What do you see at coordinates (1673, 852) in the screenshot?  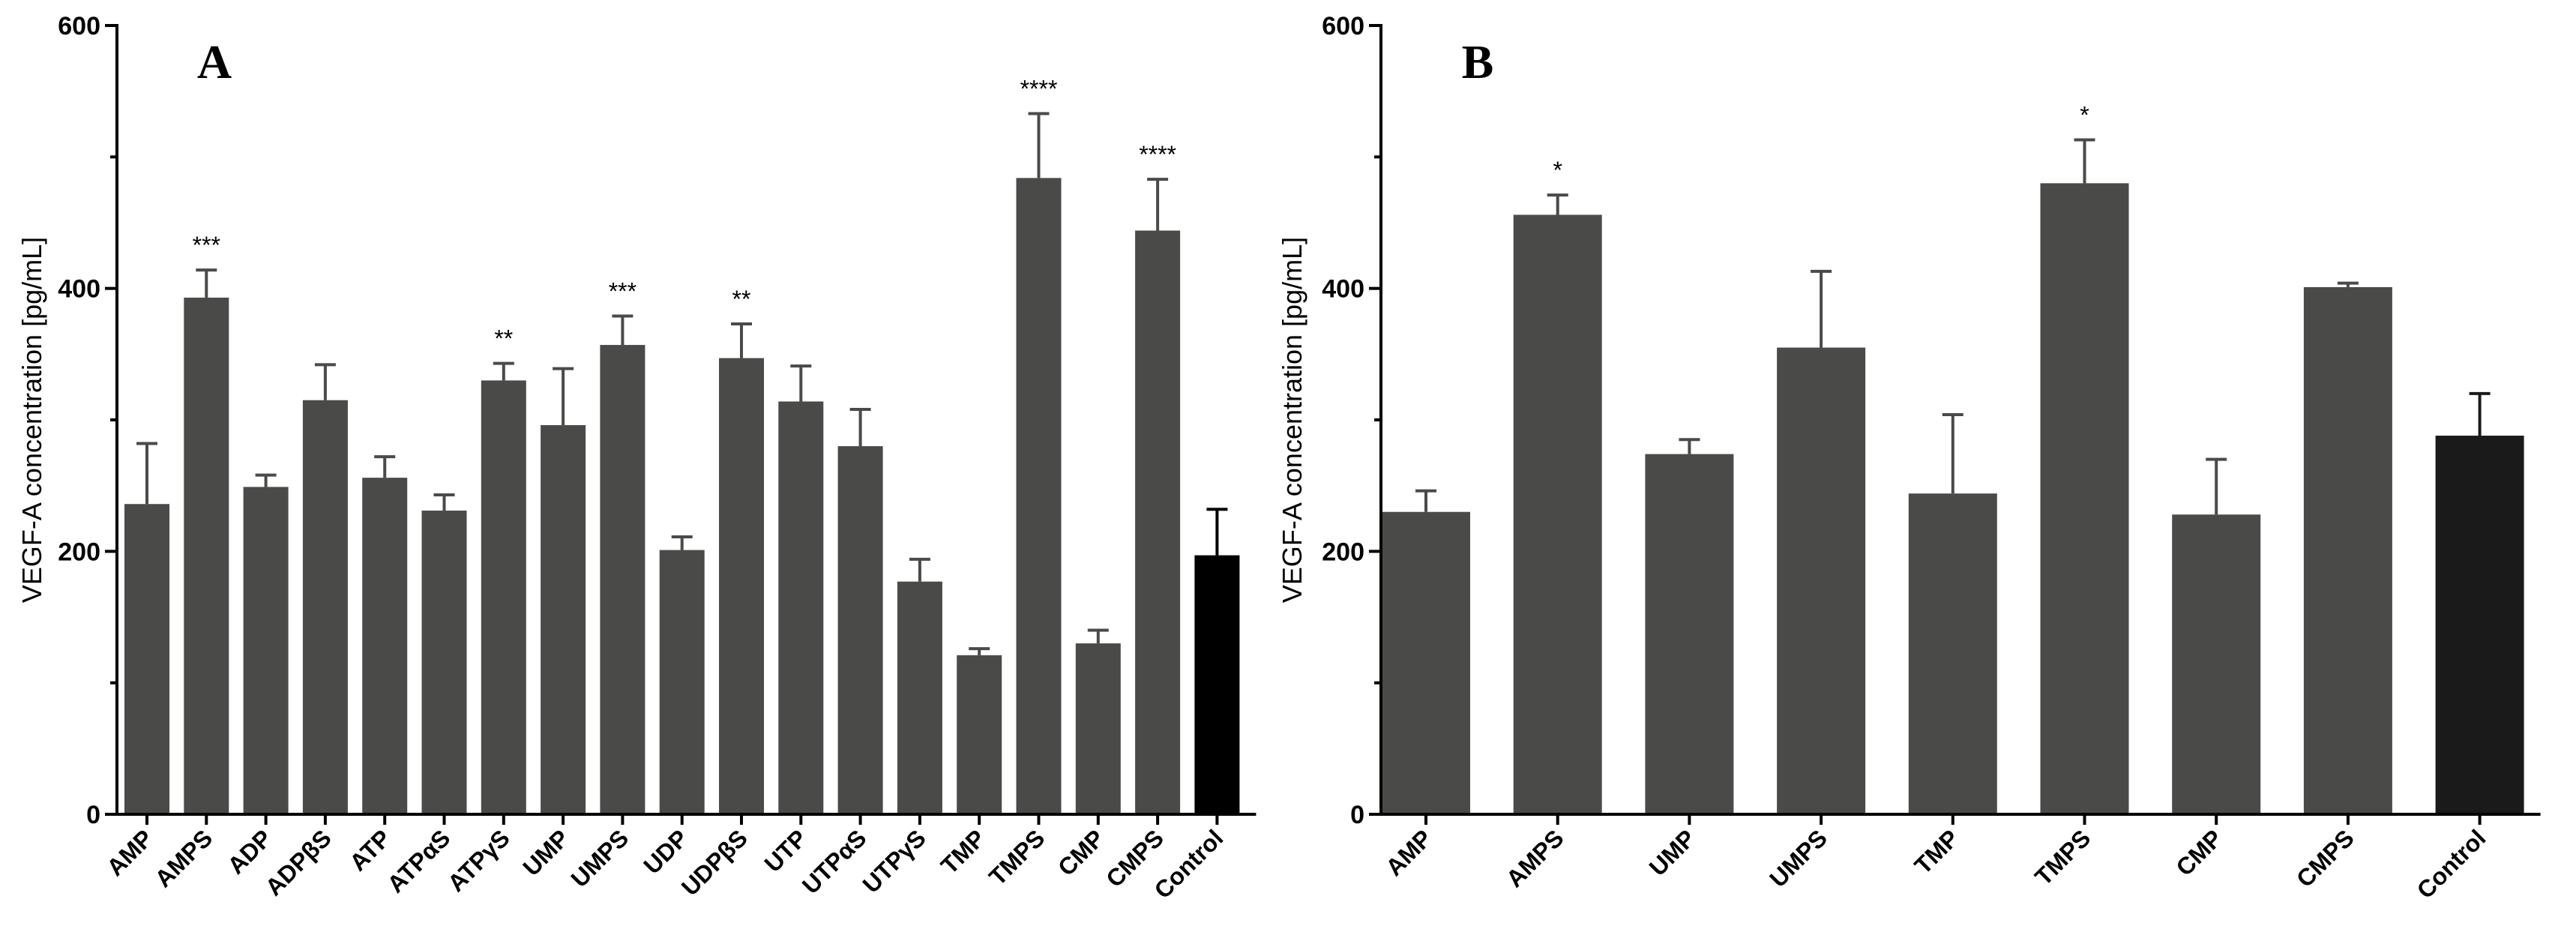 I see `x-tick-label: UMP` at bounding box center [1673, 852].